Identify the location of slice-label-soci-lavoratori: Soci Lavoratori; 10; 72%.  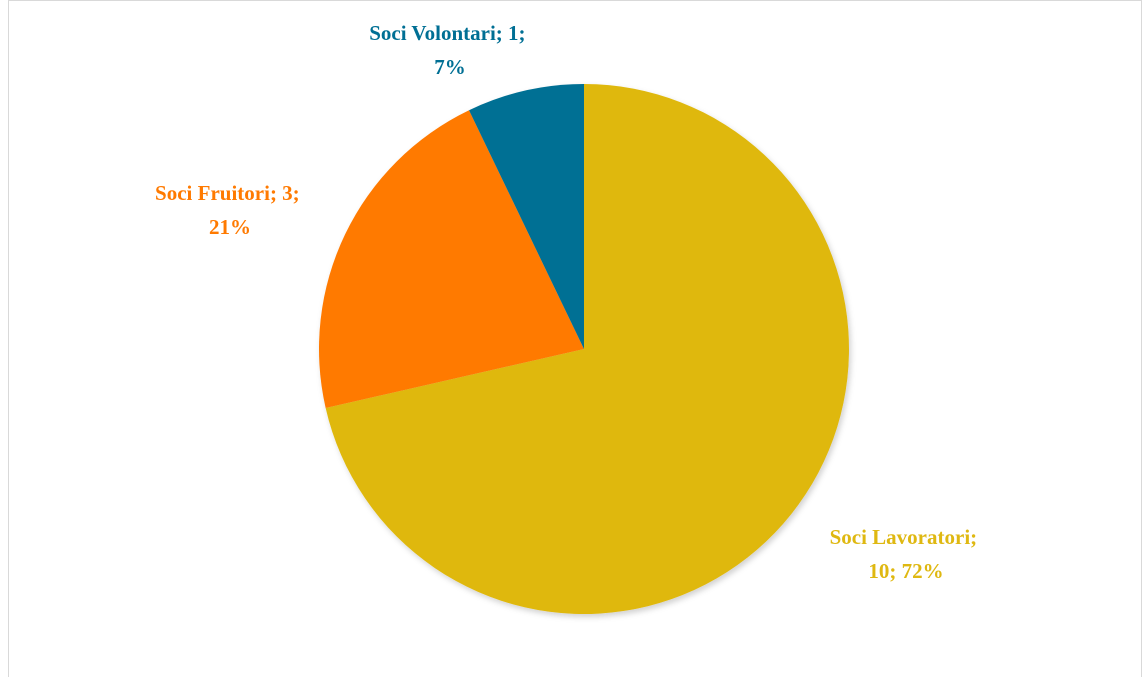
(906, 554).